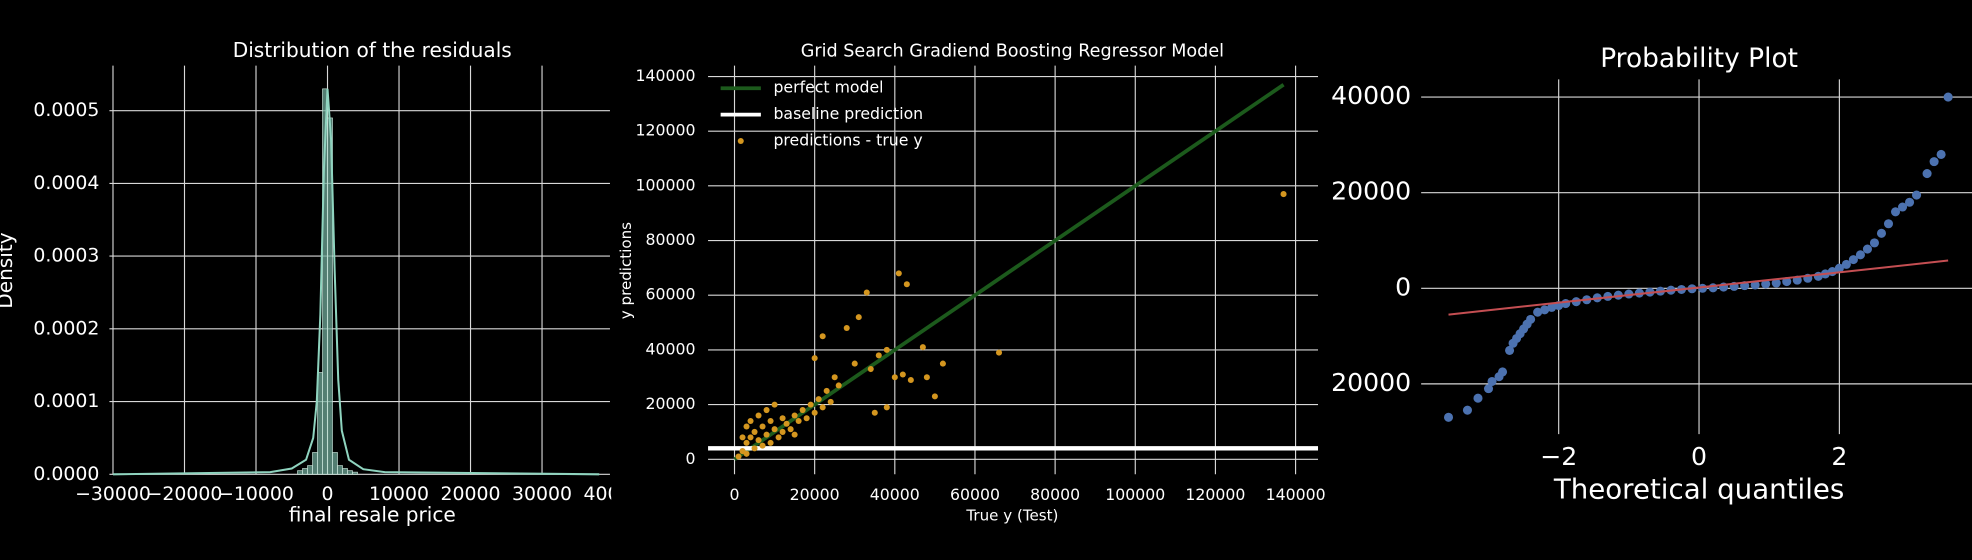  What do you see at coordinates (256, 494) in the screenshot?
I see `x-tick-label: −10000` at bounding box center [256, 494].